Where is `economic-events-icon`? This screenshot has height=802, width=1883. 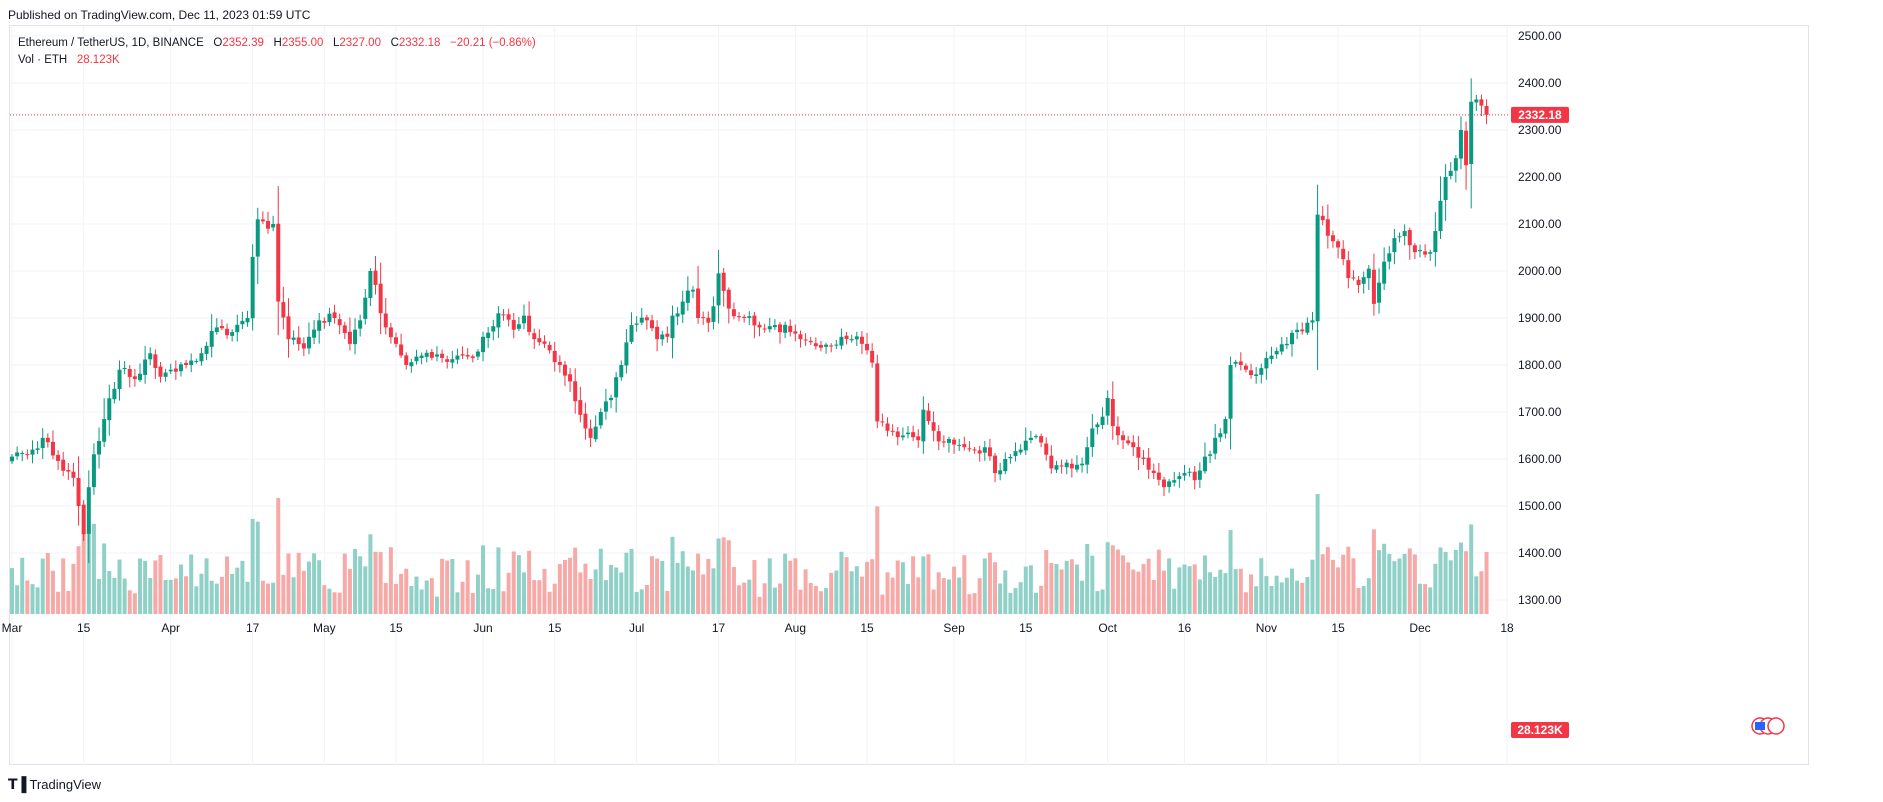 economic-events-icon is located at coordinates (1768, 726).